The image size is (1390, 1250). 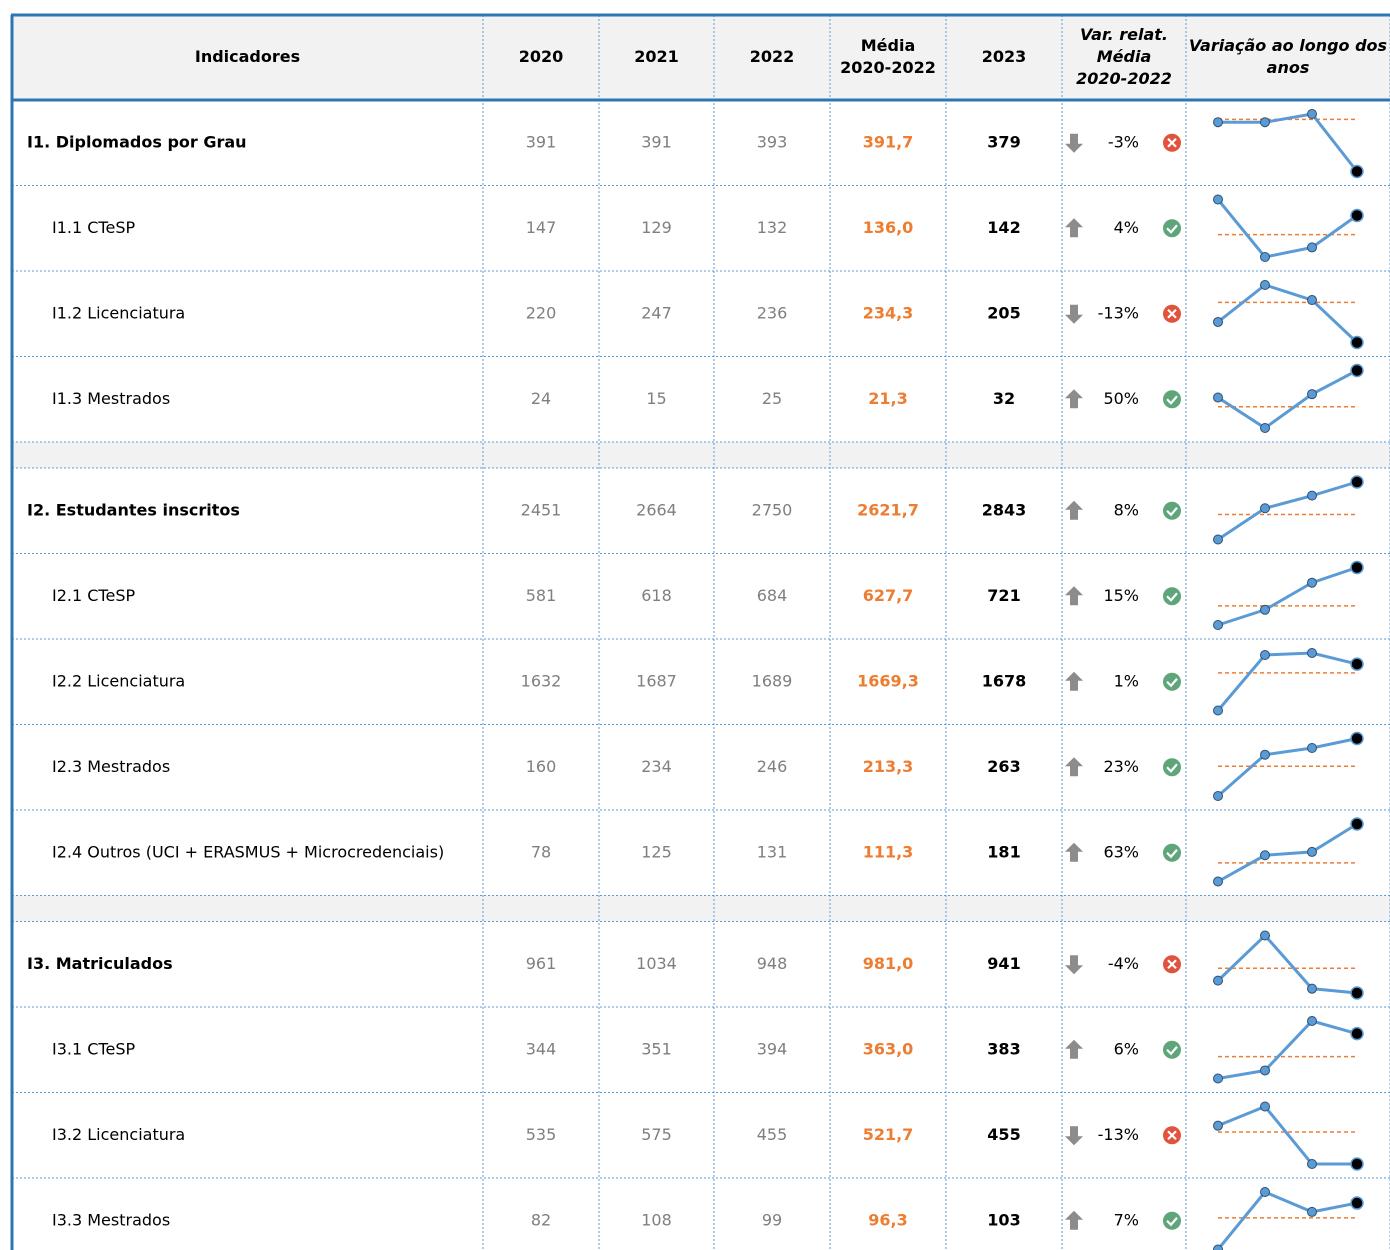 What do you see at coordinates (1004, 398) in the screenshot?
I see `current-value: 32` at bounding box center [1004, 398].